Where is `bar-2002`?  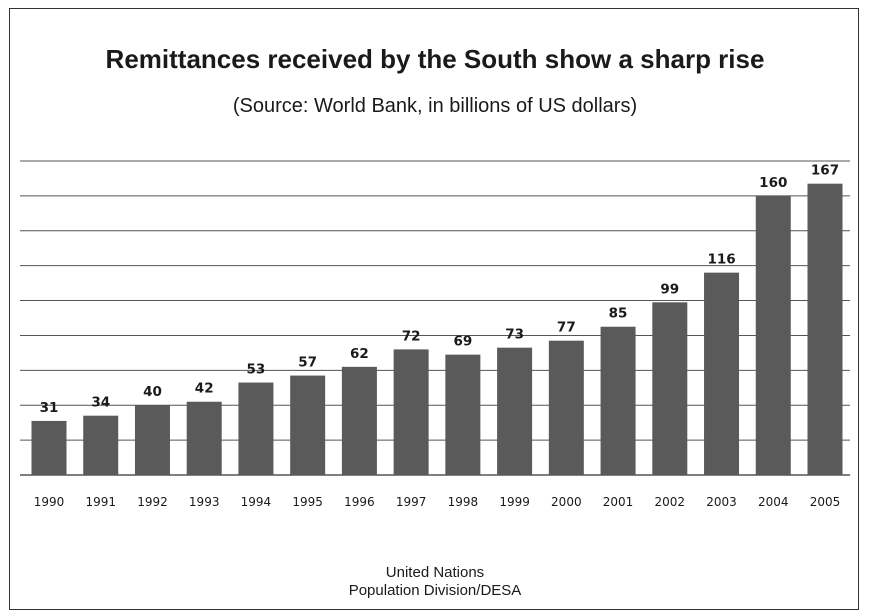 bar-2002 is located at coordinates (670, 388).